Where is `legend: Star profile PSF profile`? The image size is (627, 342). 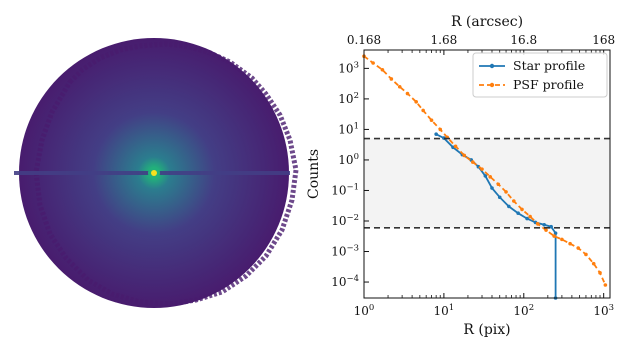 legend: Star profile PSF profile is located at coordinates (540, 75).